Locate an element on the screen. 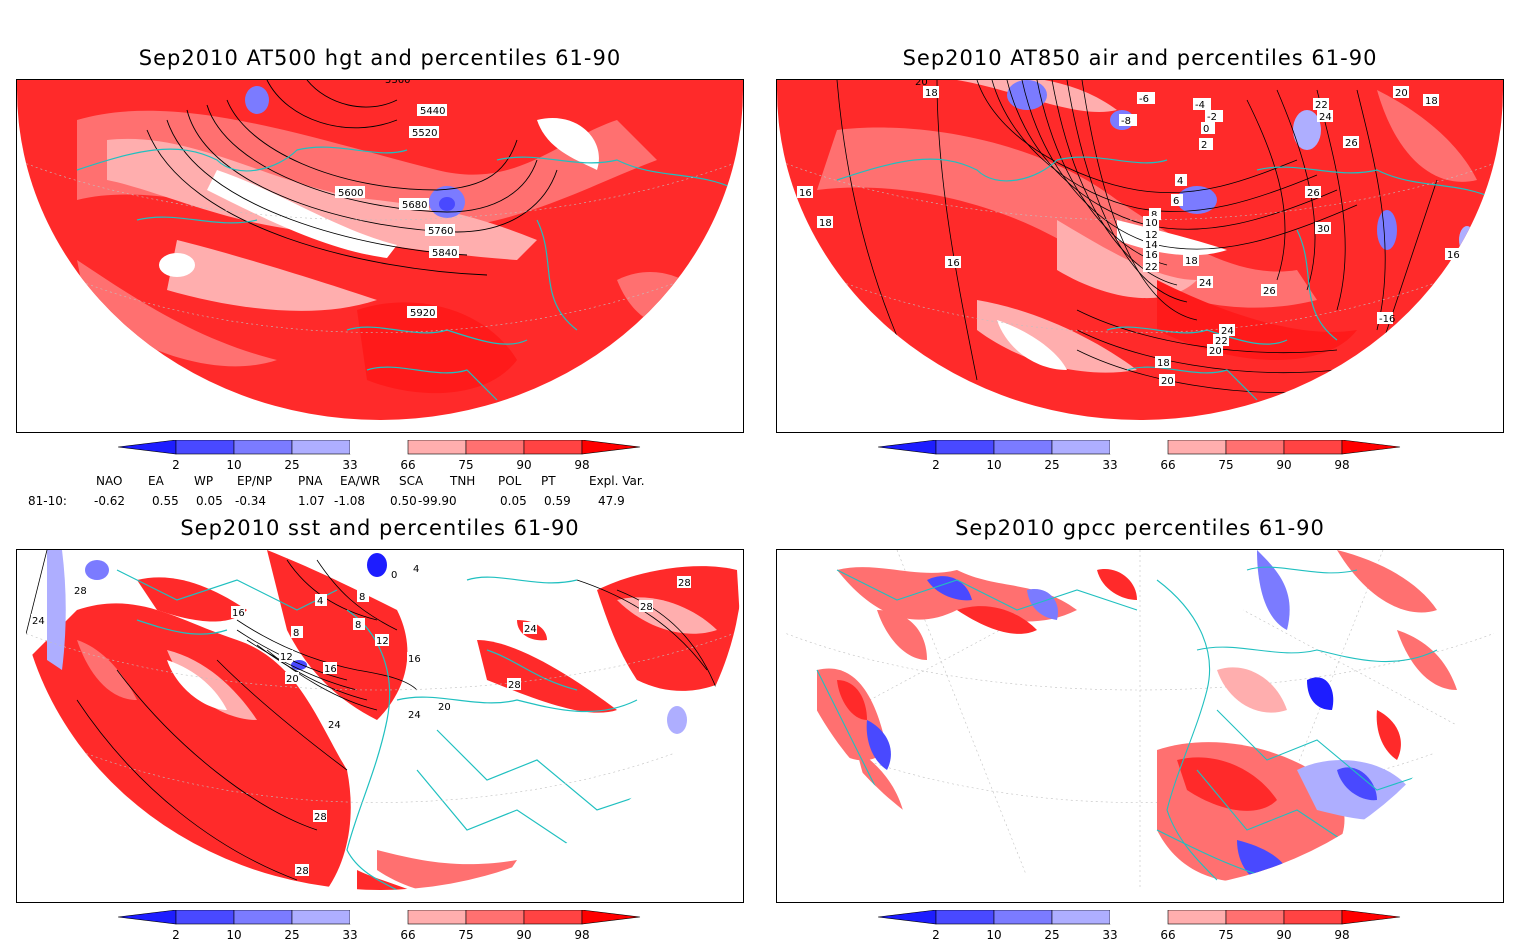 The width and height of the screenshot is (1520, 950). panel-title-gpcc: Sep2010 gpcc percentiles 61-90 is located at coordinates (1140, 528).